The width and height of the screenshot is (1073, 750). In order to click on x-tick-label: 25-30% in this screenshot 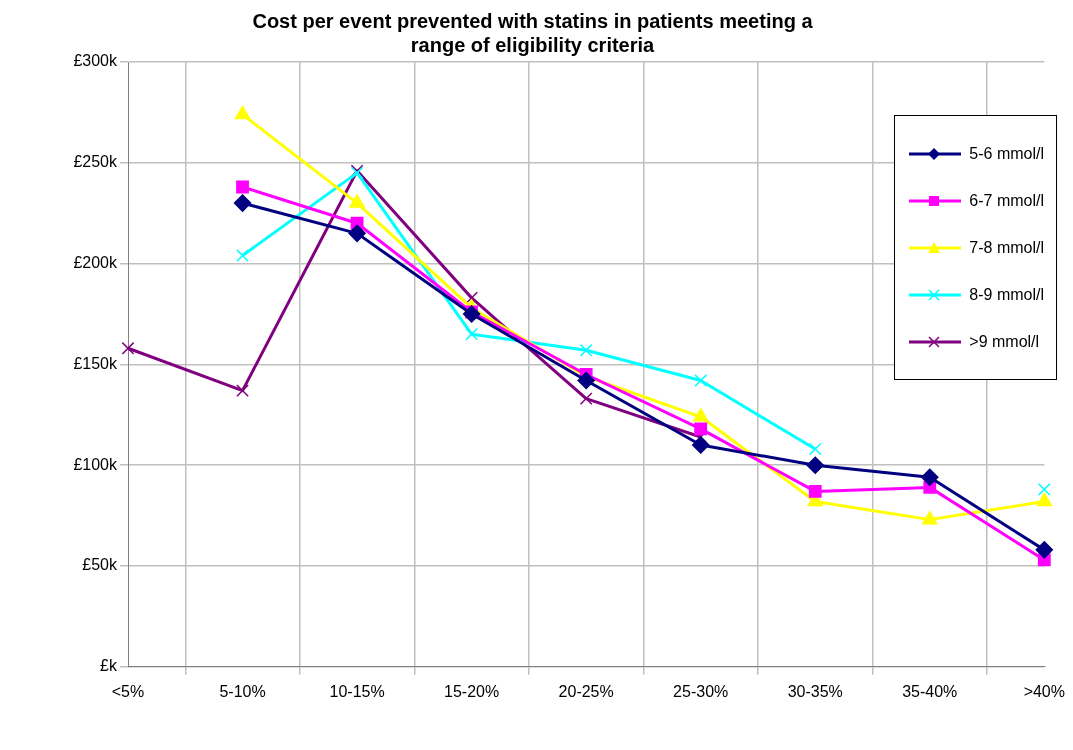, I will do `click(701, 691)`.